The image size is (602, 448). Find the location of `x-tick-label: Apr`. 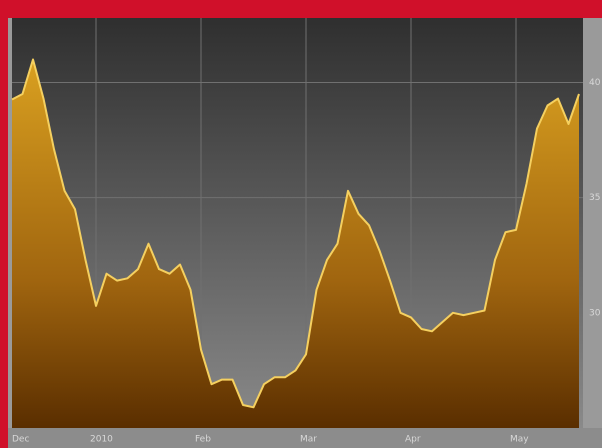

x-tick-label: Apr is located at coordinates (413, 440).